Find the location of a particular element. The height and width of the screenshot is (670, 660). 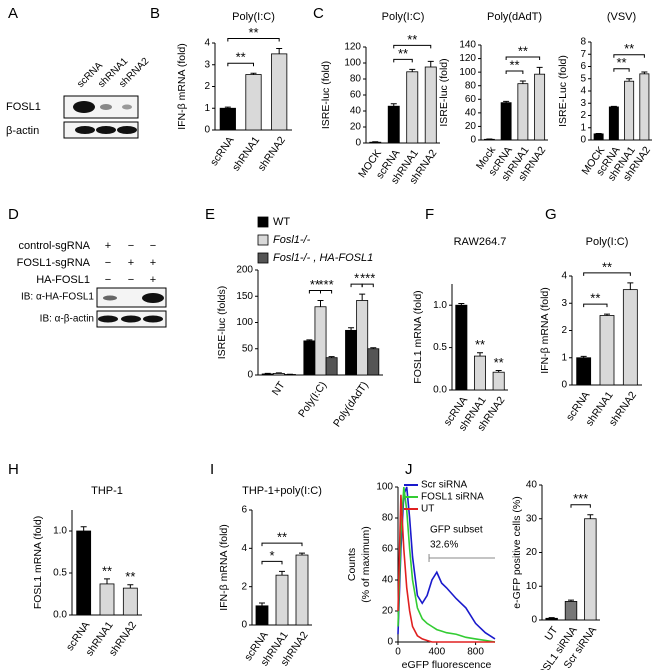

y-tick-label: 0.5 is located at coordinates (60, 573).